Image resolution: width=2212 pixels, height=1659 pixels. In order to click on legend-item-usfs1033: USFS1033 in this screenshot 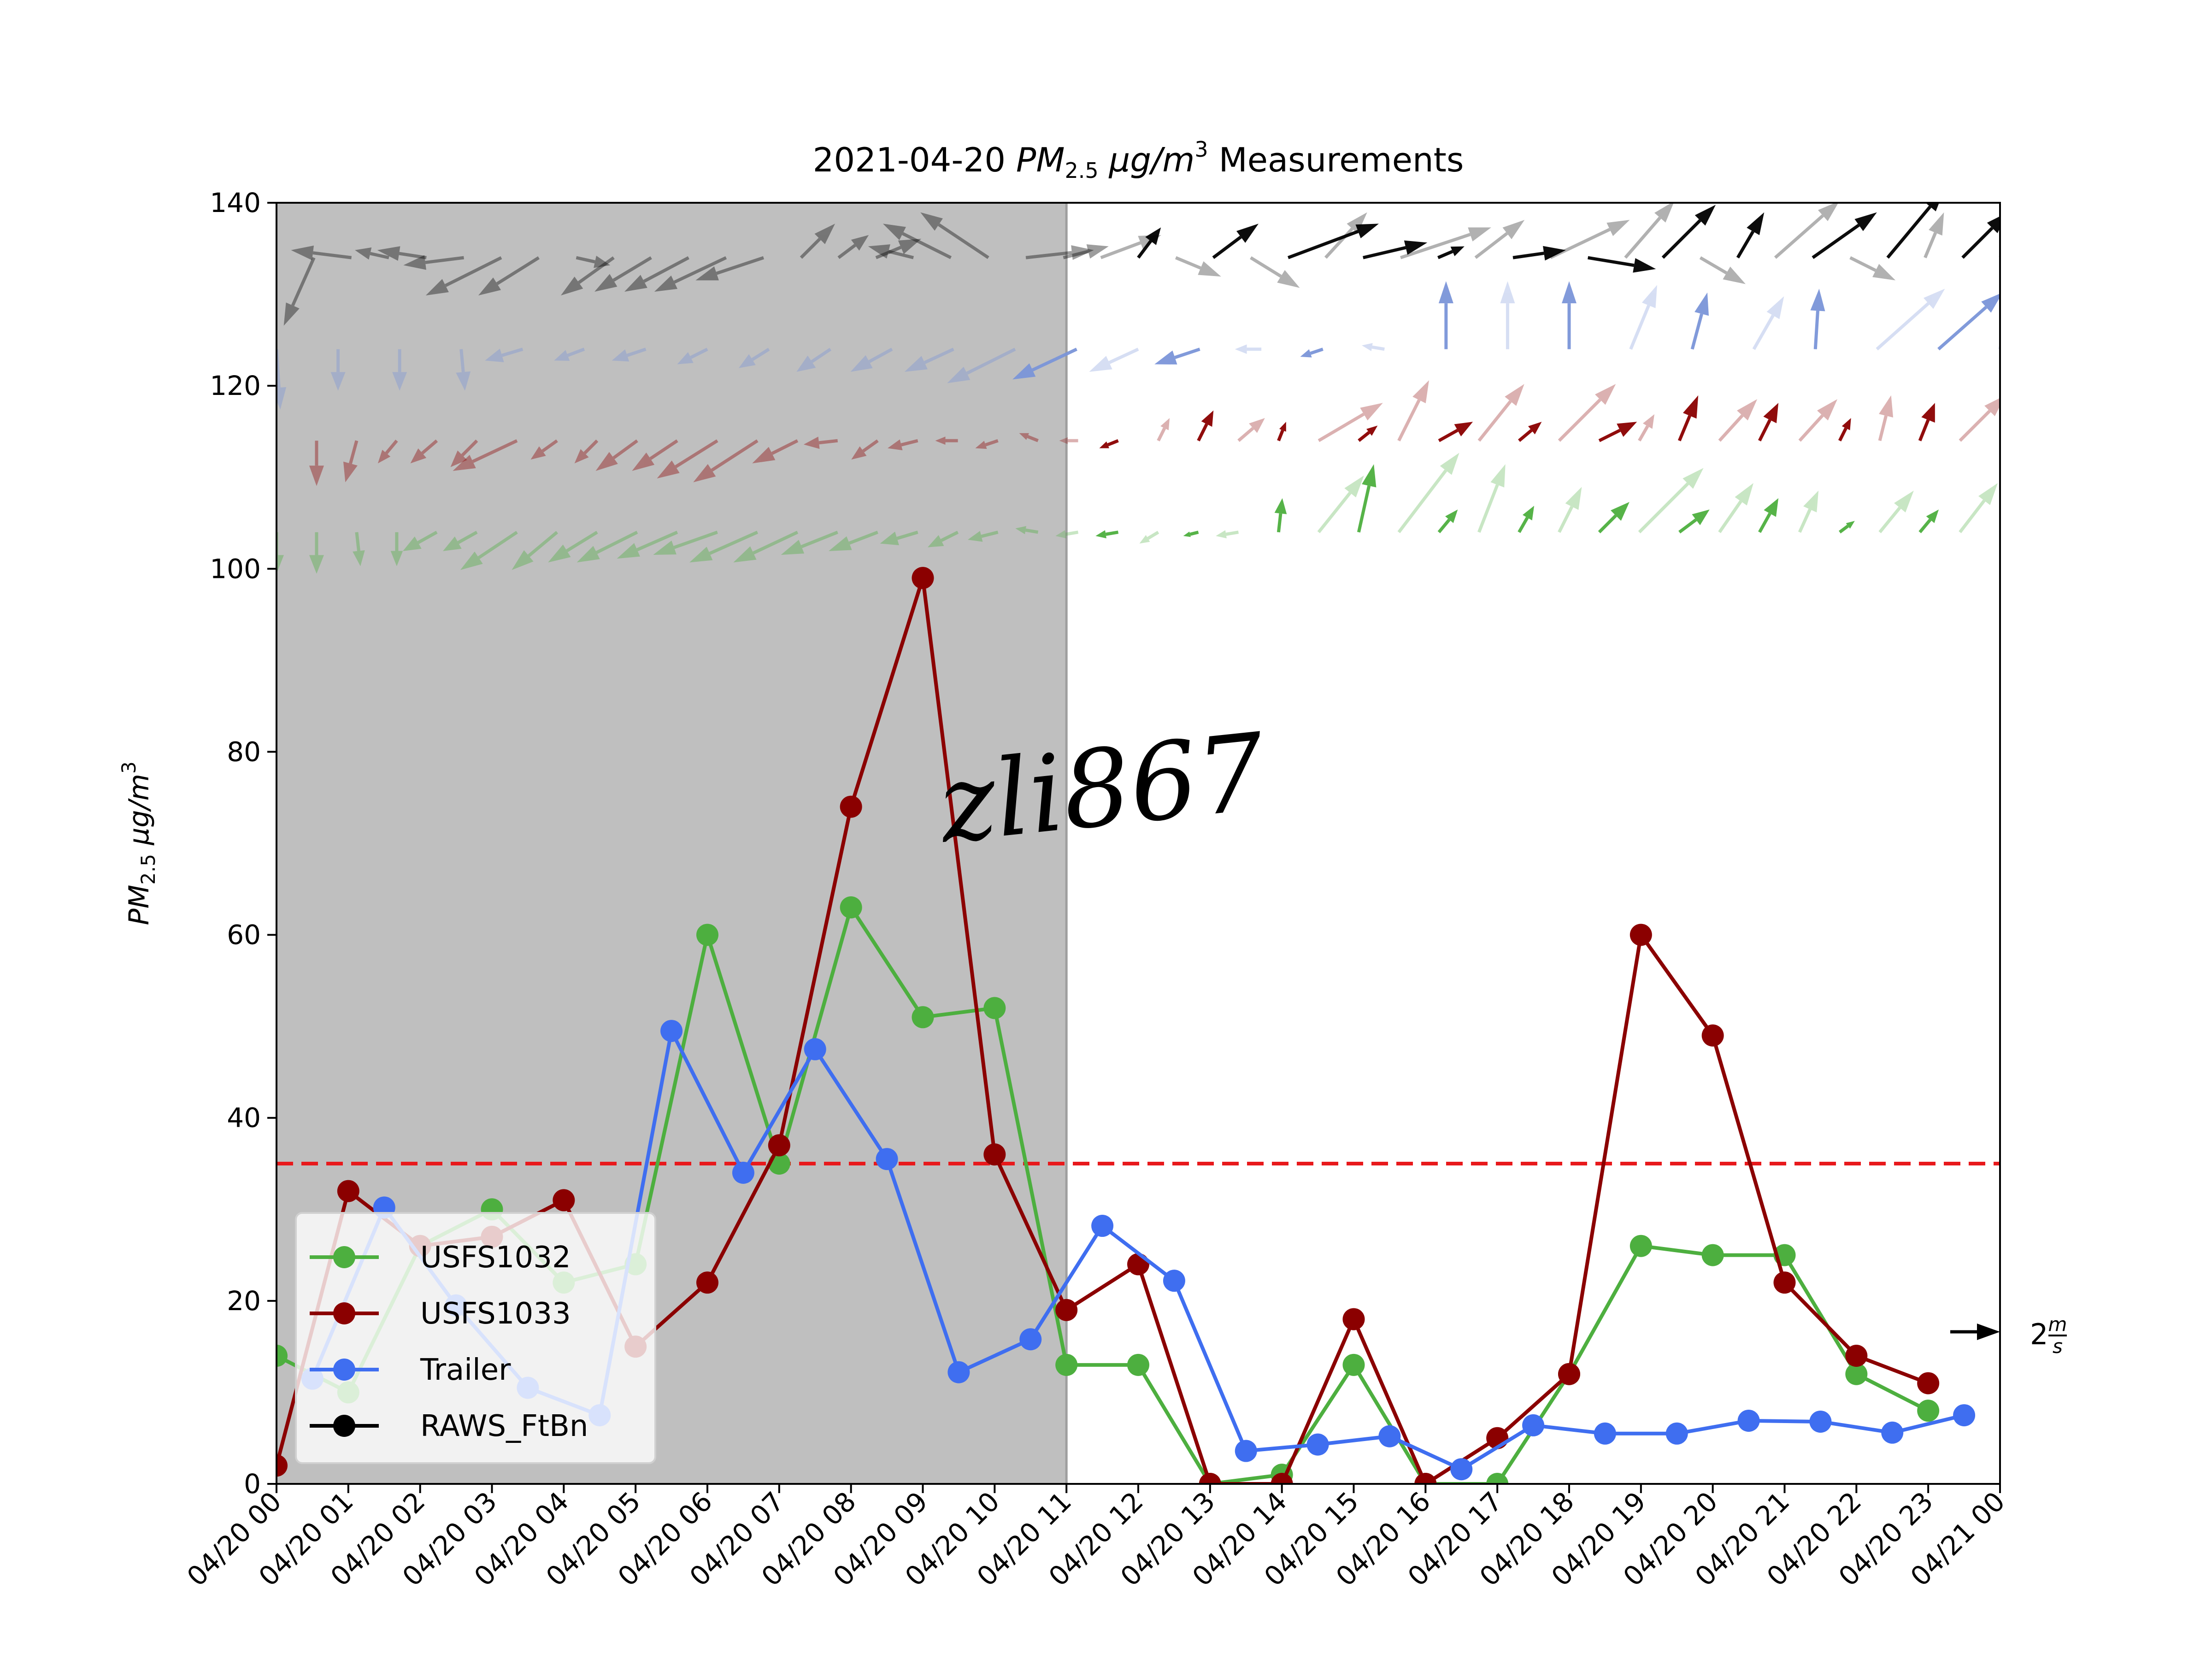, I will do `click(440, 1314)`.